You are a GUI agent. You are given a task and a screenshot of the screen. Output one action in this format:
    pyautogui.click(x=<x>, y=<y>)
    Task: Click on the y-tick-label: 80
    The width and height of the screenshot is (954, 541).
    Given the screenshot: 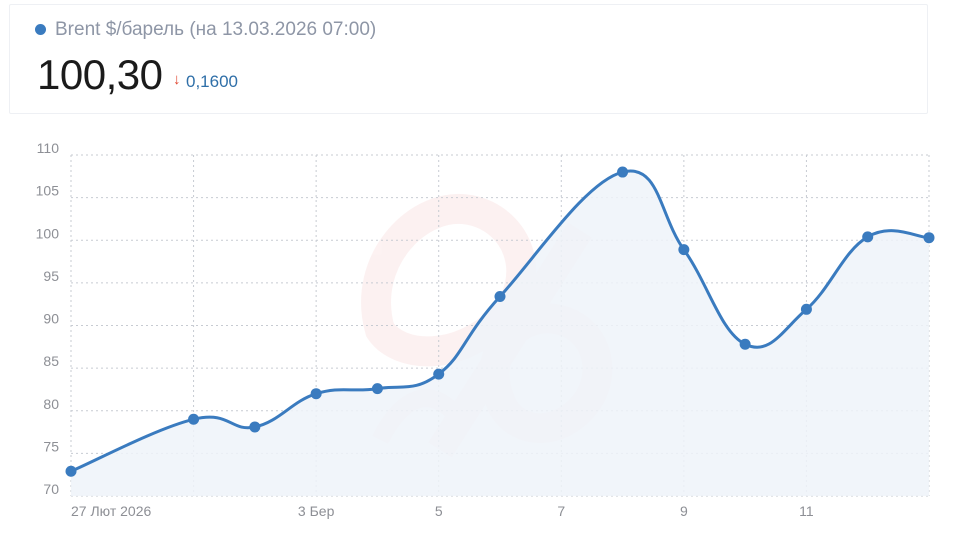 What is the action you would take?
    pyautogui.click(x=51, y=404)
    